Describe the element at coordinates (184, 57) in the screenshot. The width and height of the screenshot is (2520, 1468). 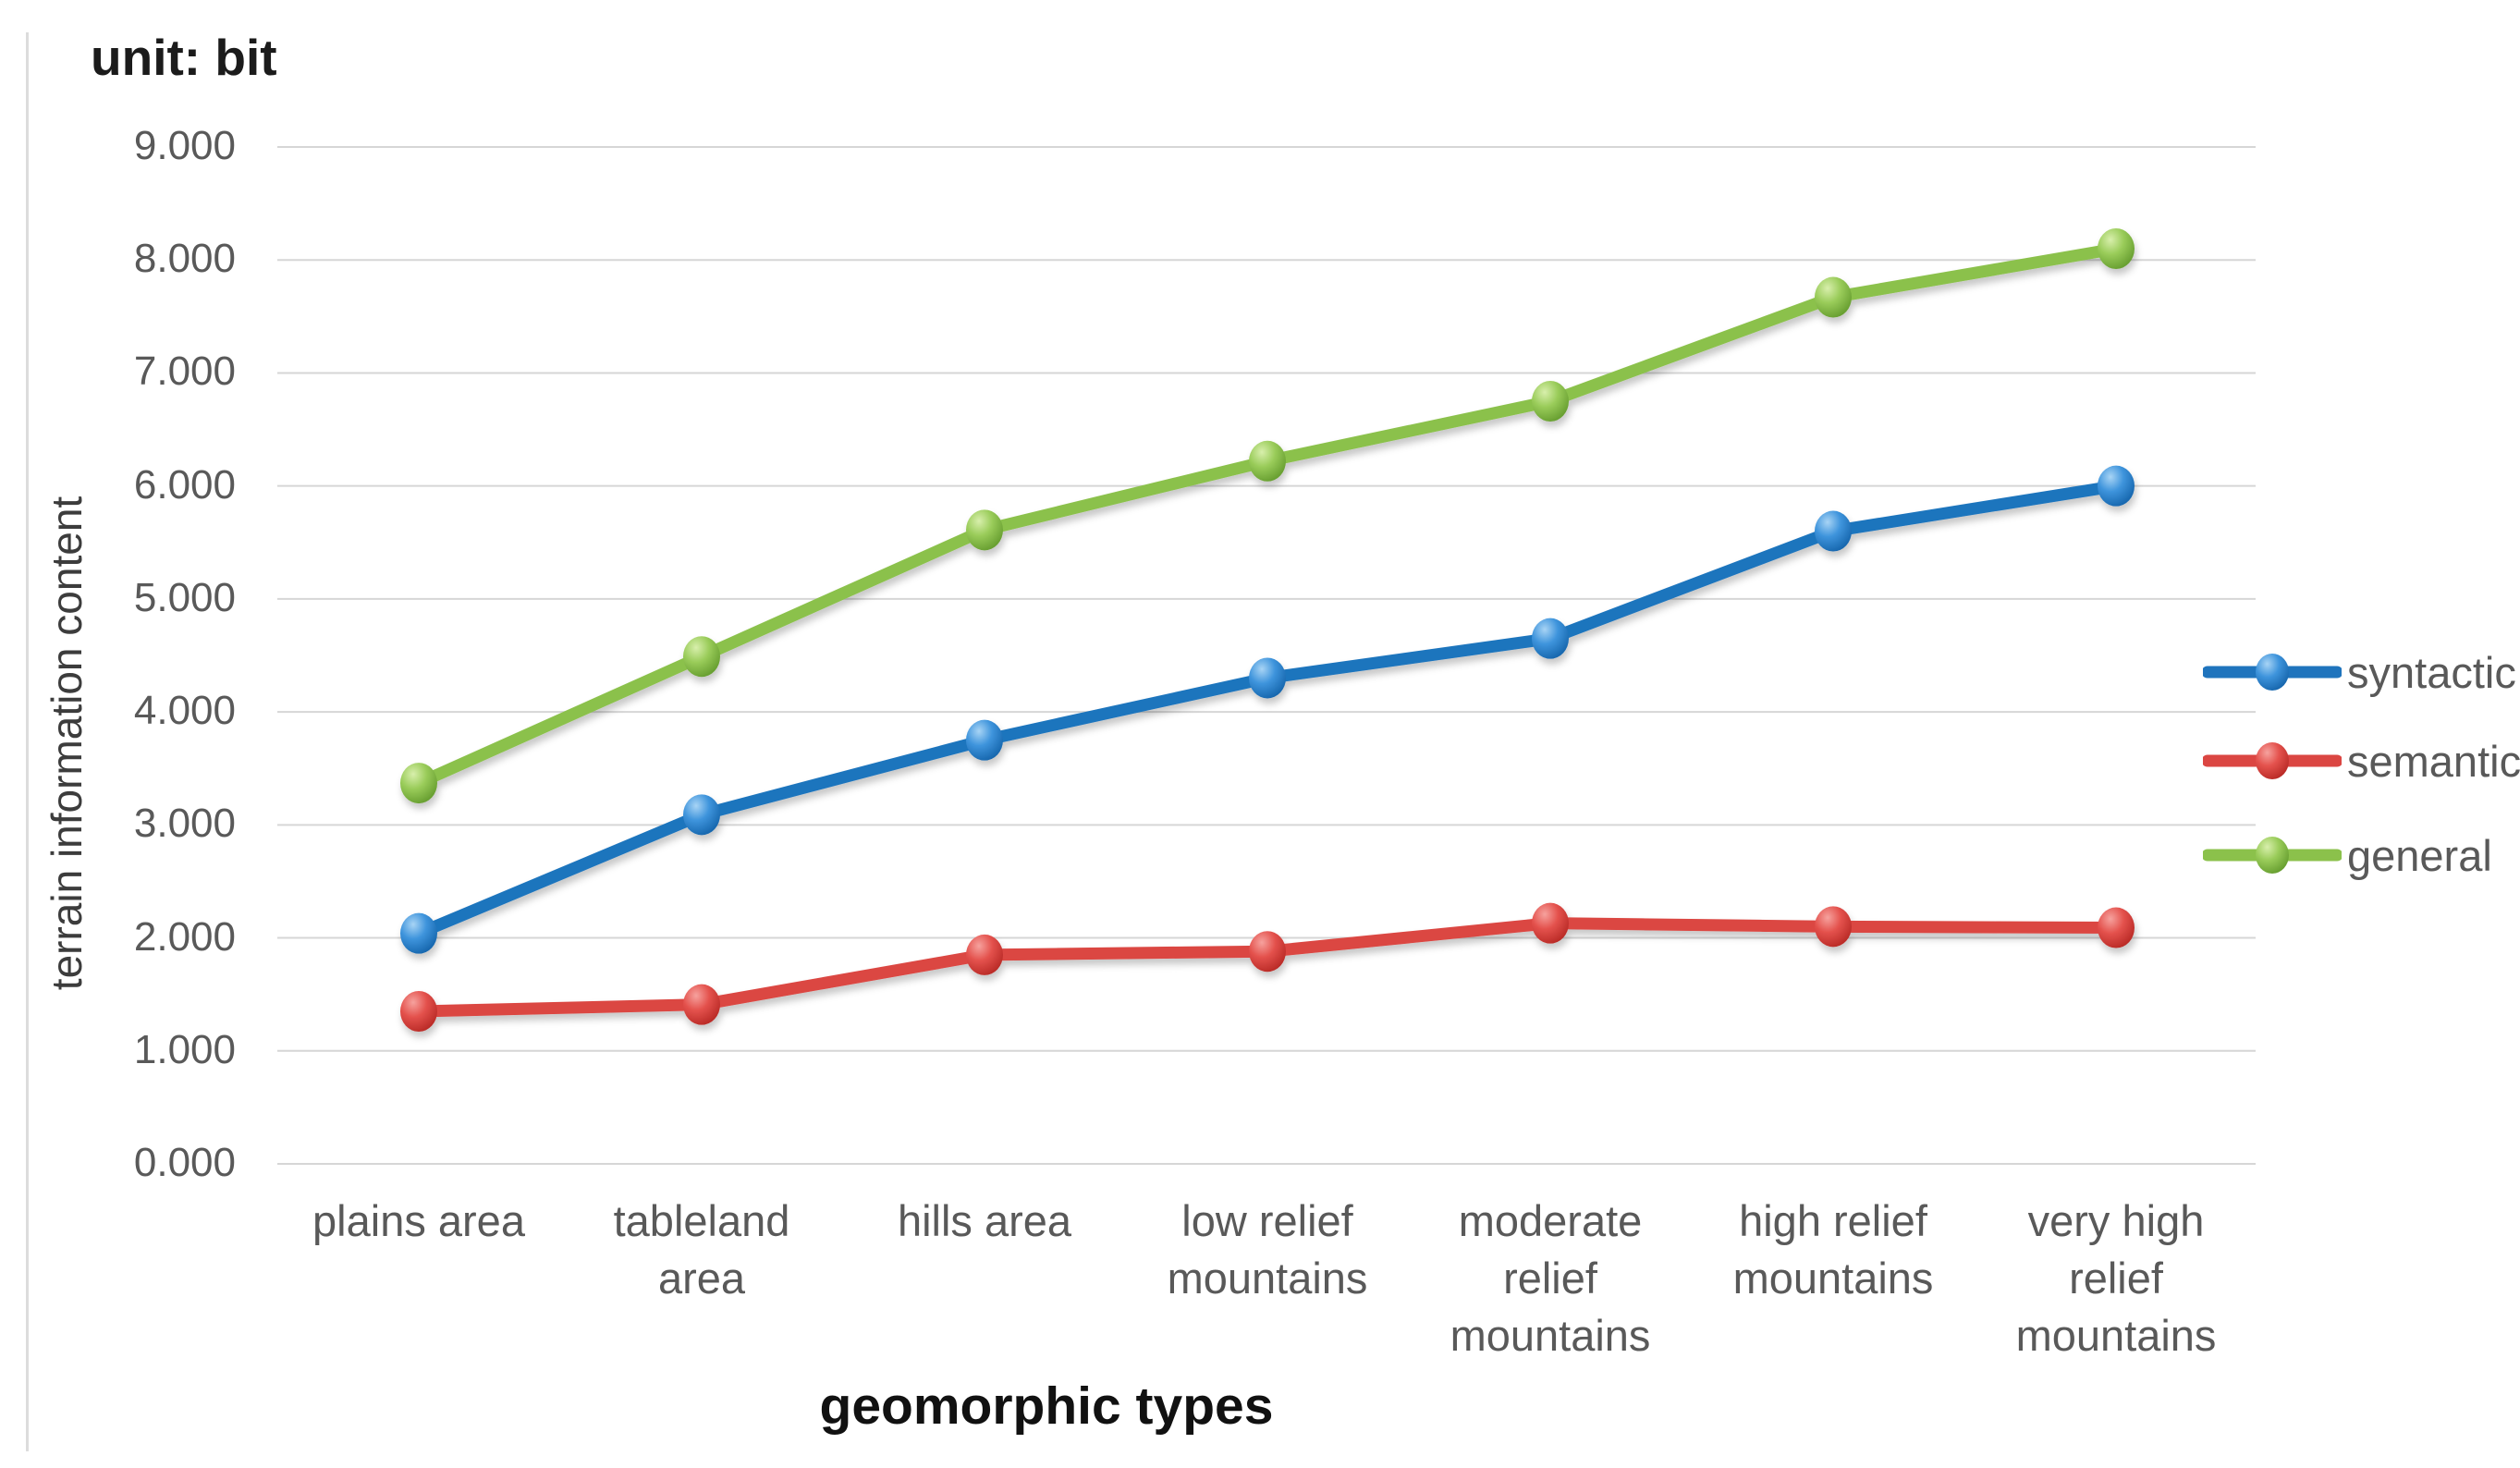
I see `unit-label: unit: bit` at that location.